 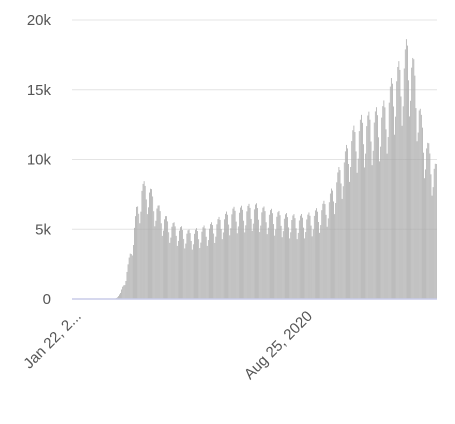 I want to click on x-tick-label: Aug 25, 2020, so click(x=278, y=345).